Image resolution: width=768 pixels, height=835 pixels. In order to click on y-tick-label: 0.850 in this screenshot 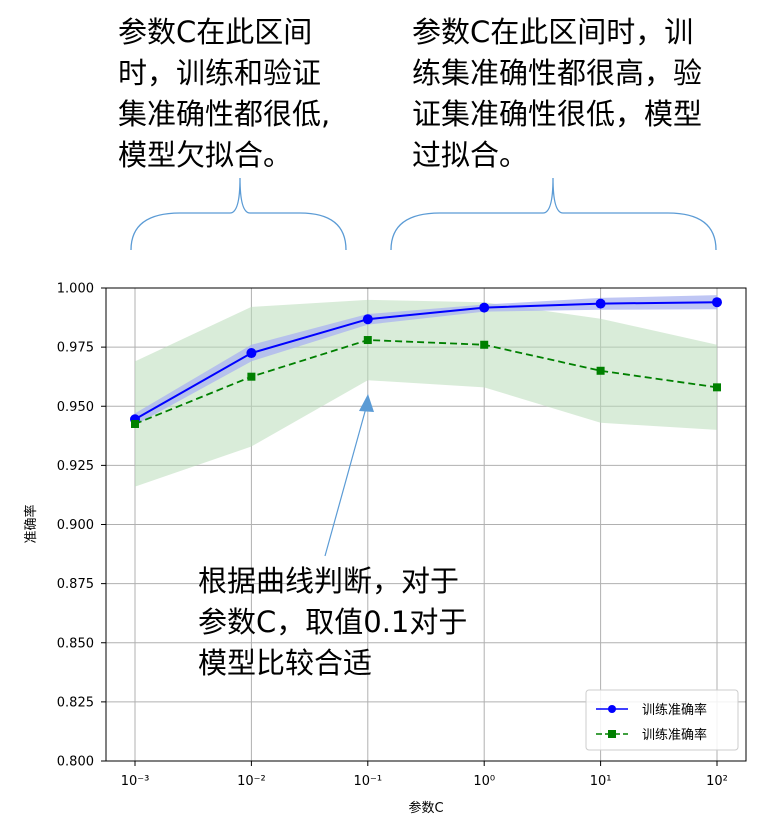, I will do `click(75, 643)`.